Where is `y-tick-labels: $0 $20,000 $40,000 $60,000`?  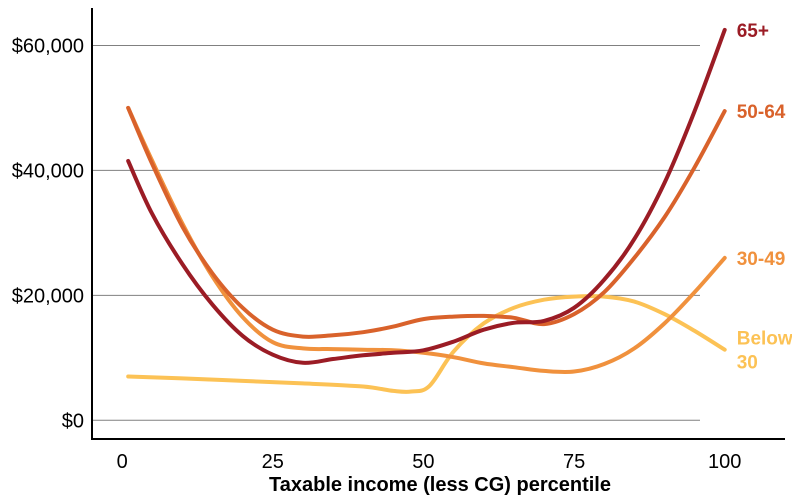
y-tick-labels: $0 $20,000 $40,000 $60,000 is located at coordinates (48, 233).